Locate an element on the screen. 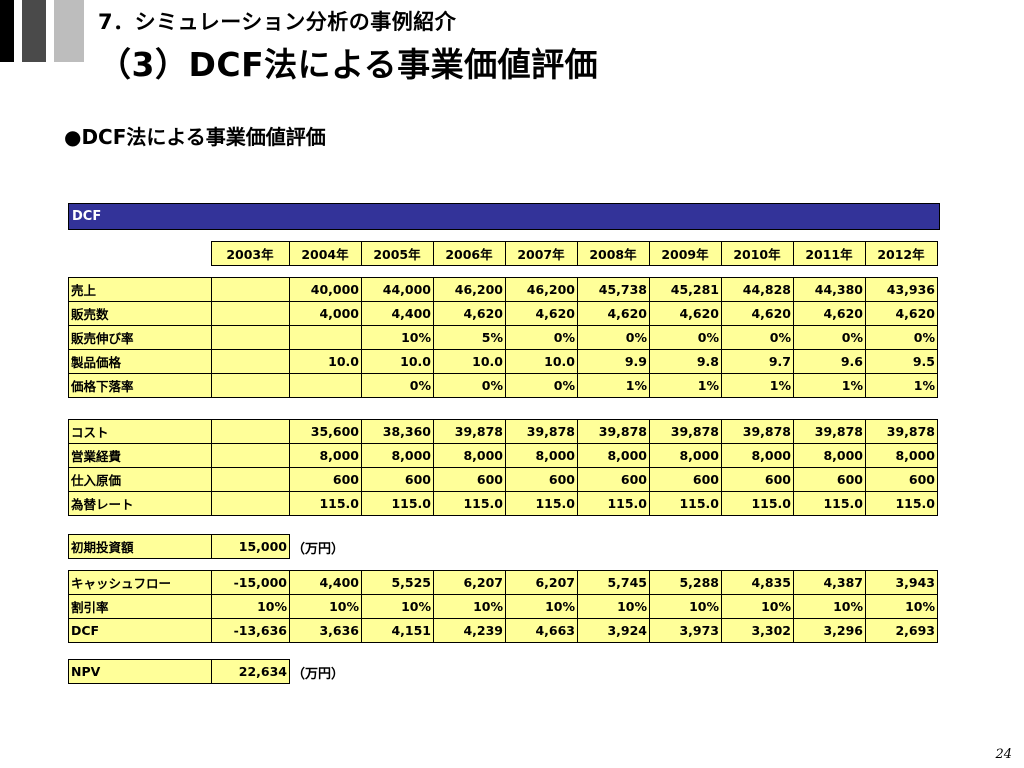 The image size is (1024, 768). table-row: 価格下落率 0% 0% 0% 1% 1% 1% 1% 1% is located at coordinates (503, 385).